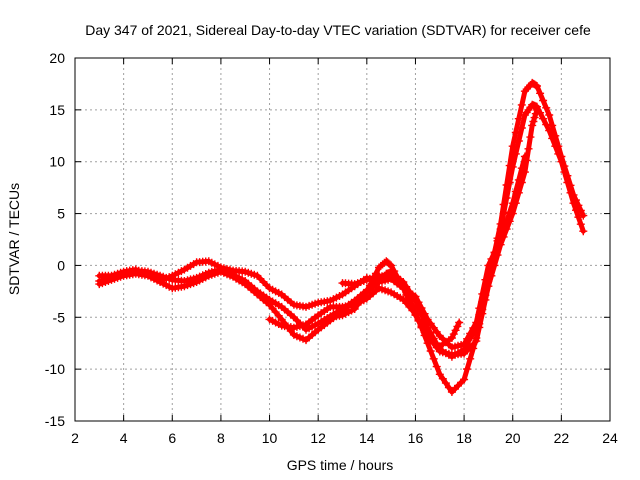 This screenshot has width=640, height=480. What do you see at coordinates (59, 317) in the screenshot?
I see `y-tick-label: -5` at bounding box center [59, 317].